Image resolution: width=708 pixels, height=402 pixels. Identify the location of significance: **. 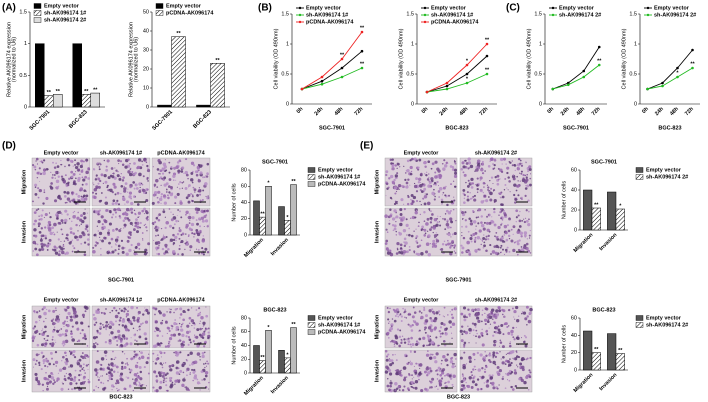
(217, 61).